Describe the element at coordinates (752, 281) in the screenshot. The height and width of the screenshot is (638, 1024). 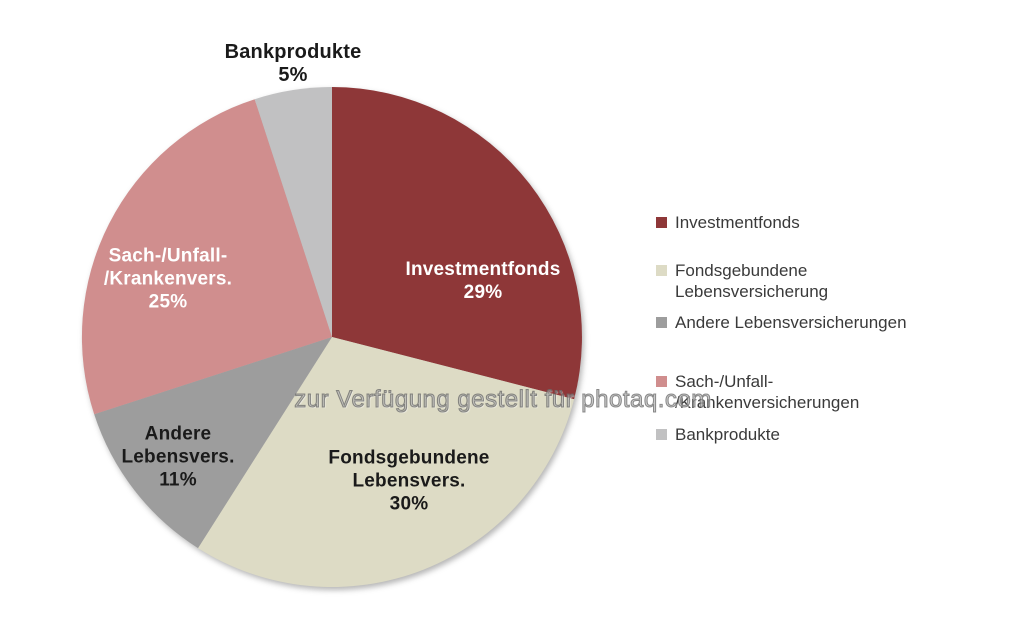
I see `legend-label-fondsgebundene-lebensversicherung: Fondsgebundene Lebensversicherung` at that location.